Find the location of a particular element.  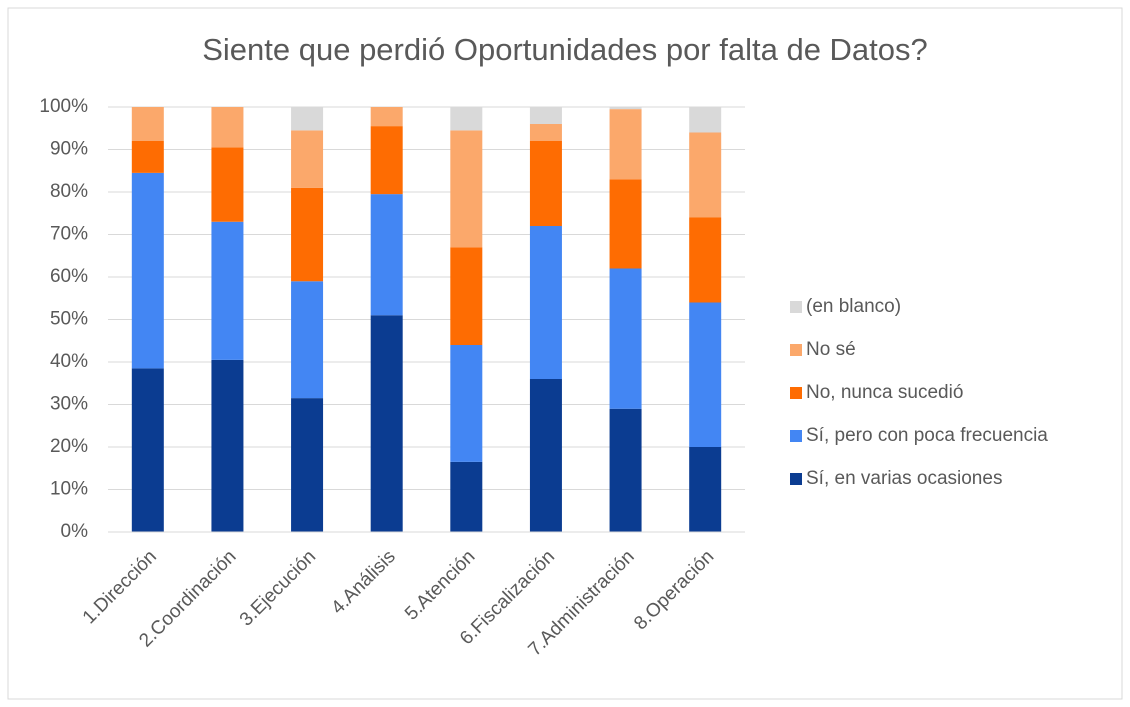

y-tick-label: 70% is located at coordinates (69, 234).